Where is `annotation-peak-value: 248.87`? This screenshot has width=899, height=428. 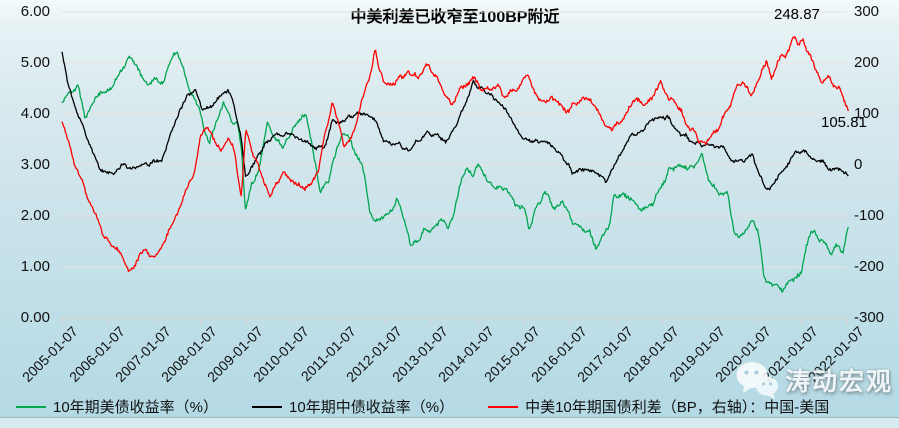 annotation-peak-value: 248.87 is located at coordinates (797, 14).